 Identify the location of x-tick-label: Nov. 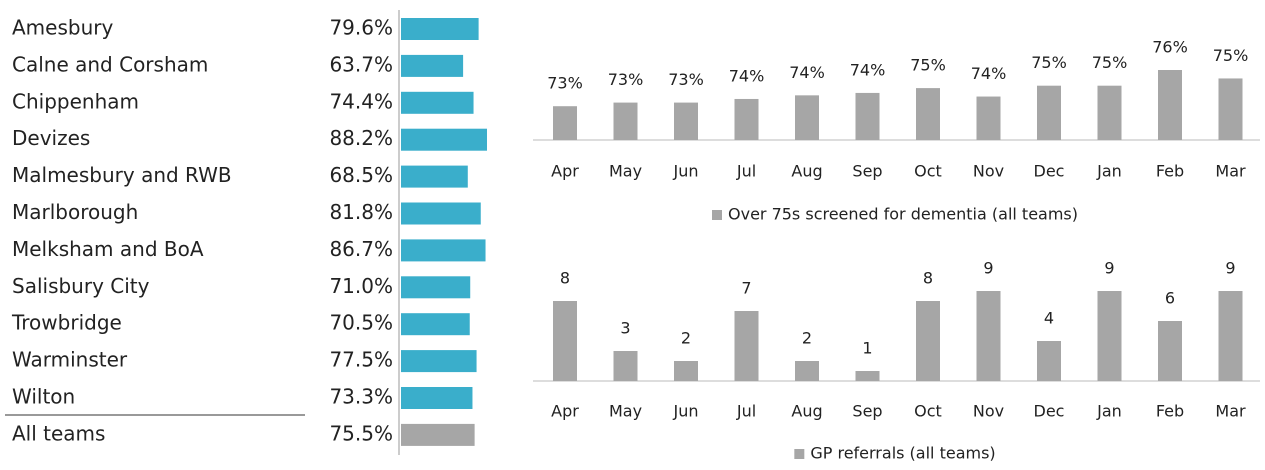
(988, 171).